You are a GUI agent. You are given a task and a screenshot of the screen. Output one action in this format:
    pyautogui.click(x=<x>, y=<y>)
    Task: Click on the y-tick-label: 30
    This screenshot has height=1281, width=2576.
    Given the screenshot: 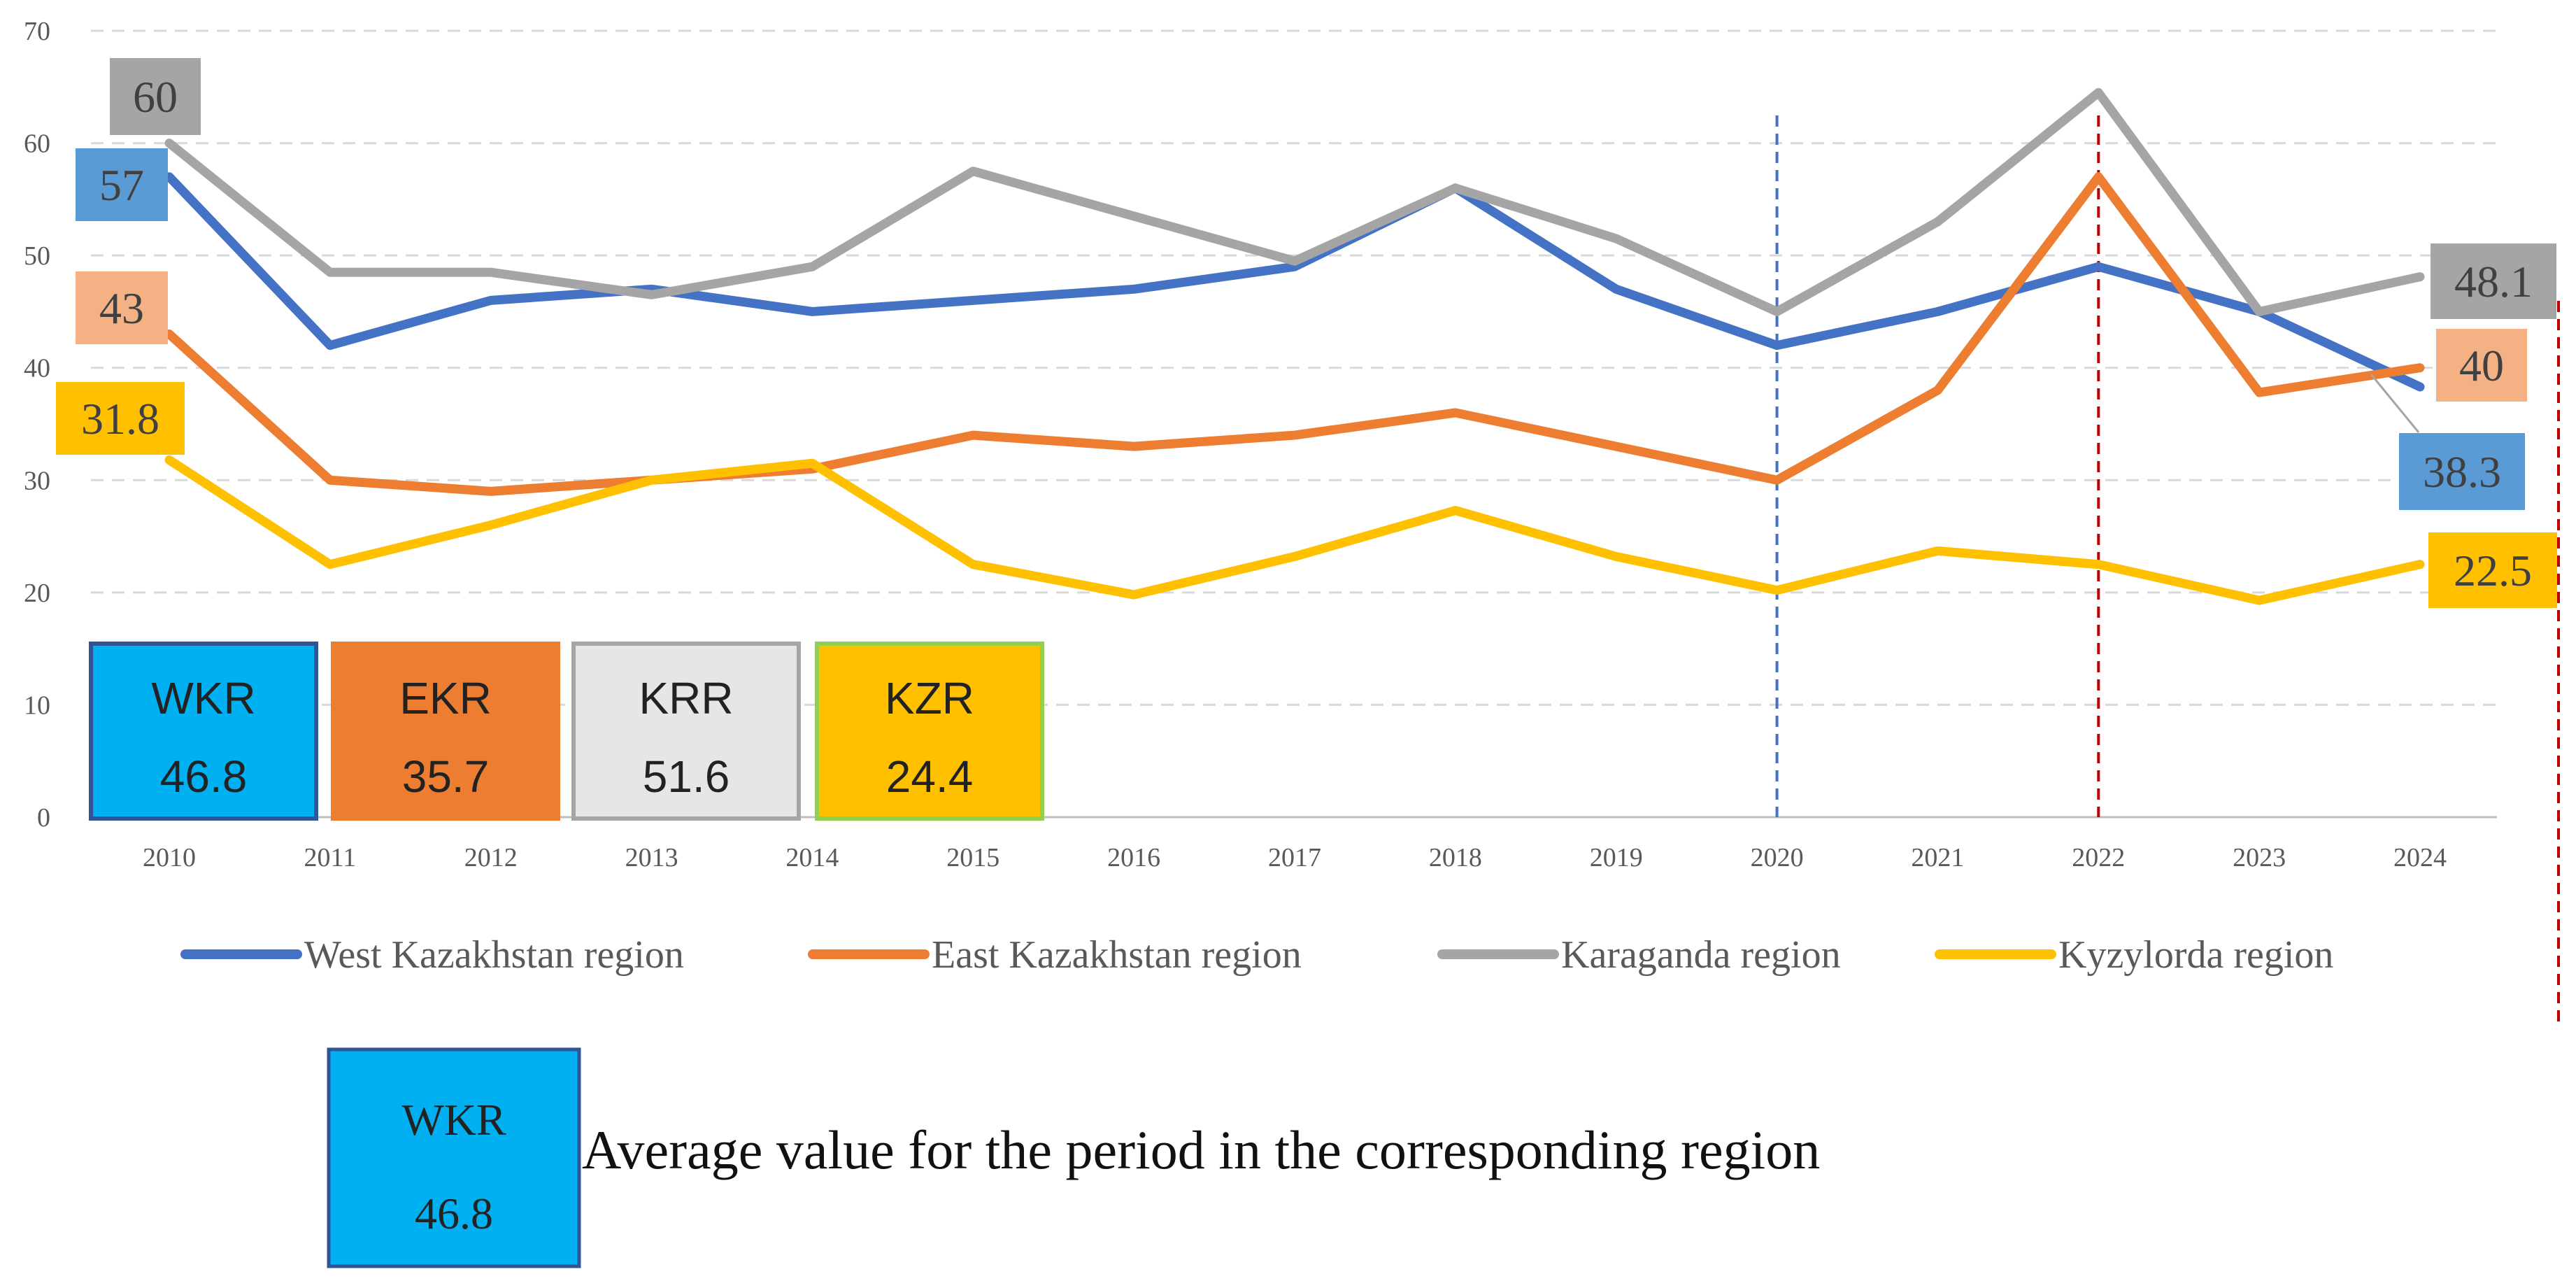 What is the action you would take?
    pyautogui.click(x=37, y=480)
    